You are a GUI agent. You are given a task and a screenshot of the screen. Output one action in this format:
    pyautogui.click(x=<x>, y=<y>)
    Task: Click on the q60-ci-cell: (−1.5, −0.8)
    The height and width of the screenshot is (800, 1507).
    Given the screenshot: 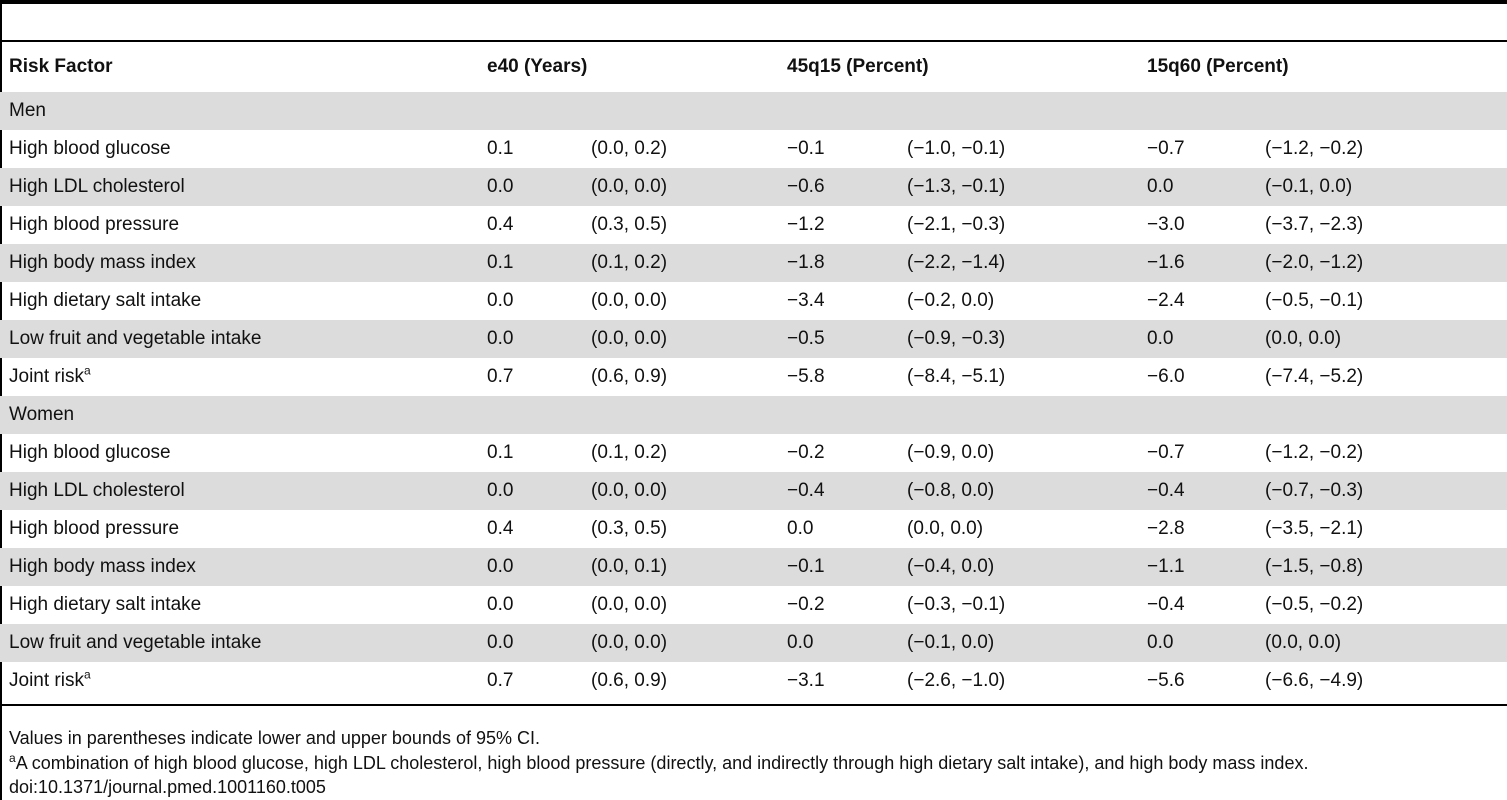 What is the action you would take?
    pyautogui.click(x=1381, y=567)
    